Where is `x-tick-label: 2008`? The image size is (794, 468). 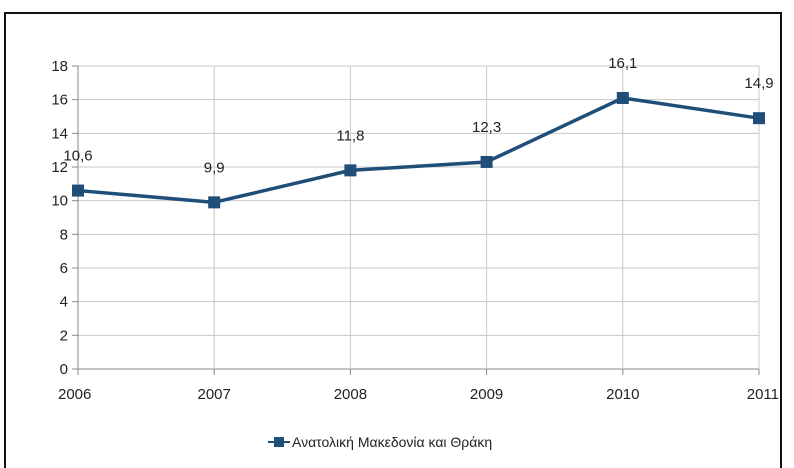
x-tick-label: 2008 is located at coordinates (350, 394).